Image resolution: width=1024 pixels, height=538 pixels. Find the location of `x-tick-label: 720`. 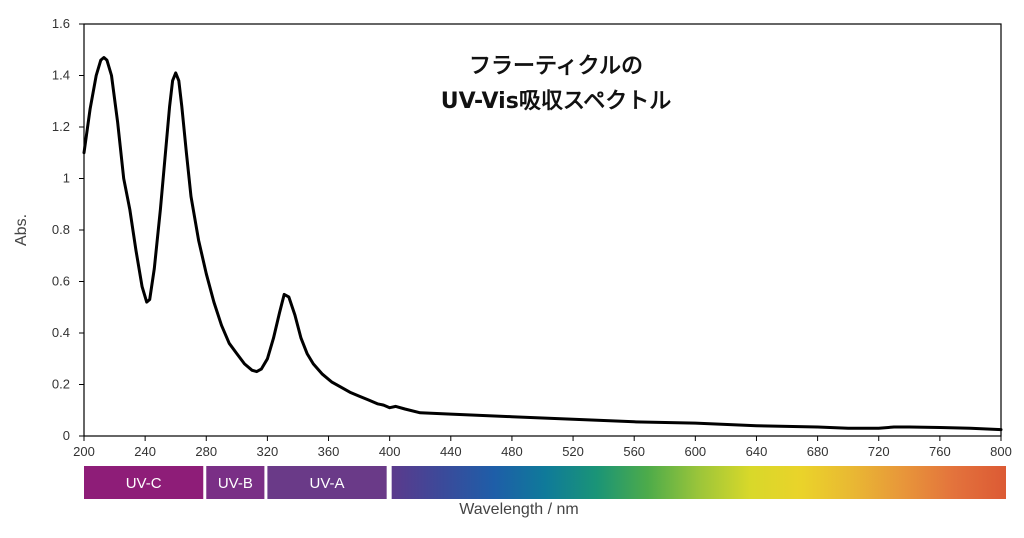

x-tick-label: 720 is located at coordinates (879, 451).